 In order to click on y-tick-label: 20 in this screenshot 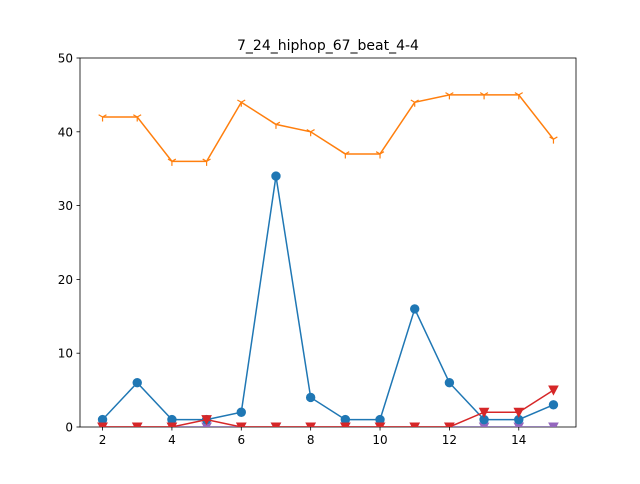, I will do `click(65, 280)`.